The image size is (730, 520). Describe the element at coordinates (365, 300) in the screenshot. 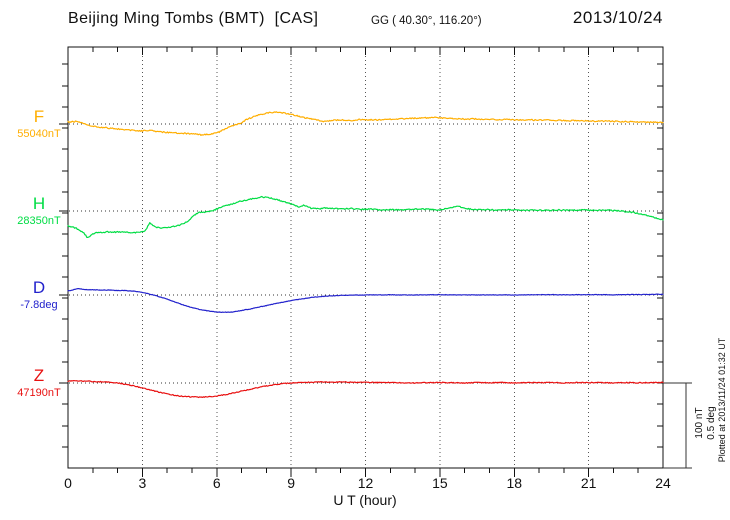

I see `trace-D` at that location.